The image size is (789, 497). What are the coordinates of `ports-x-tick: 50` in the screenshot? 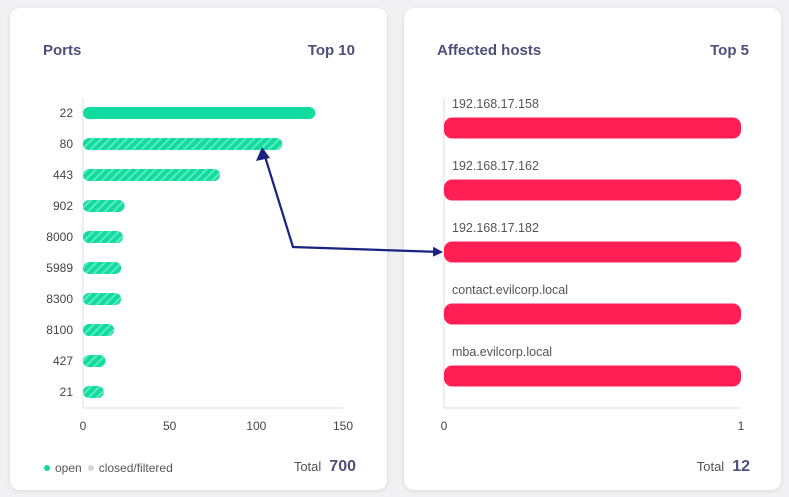 It's located at (170, 426).